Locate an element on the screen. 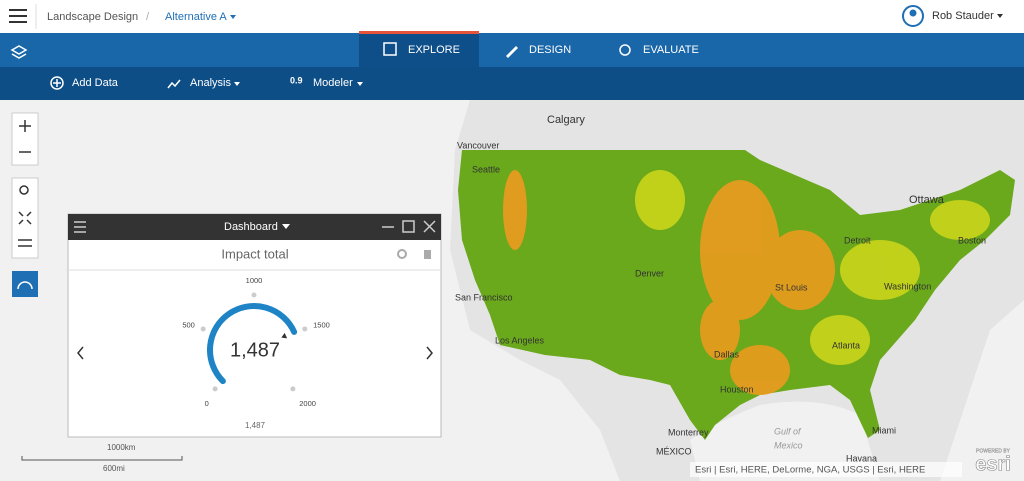 The height and width of the screenshot is (481, 1024). dashboard-icon is located at coordinates (25, 285).